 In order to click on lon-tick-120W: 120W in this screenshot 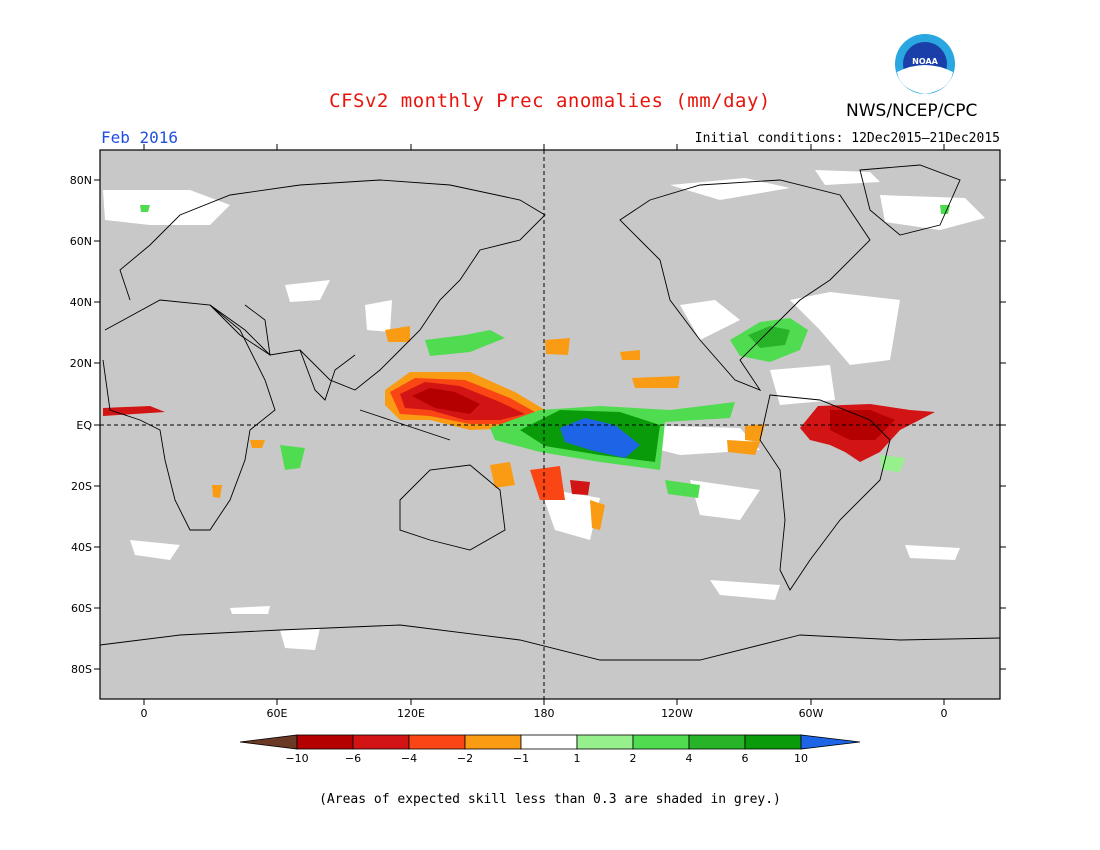, I will do `click(677, 432)`.